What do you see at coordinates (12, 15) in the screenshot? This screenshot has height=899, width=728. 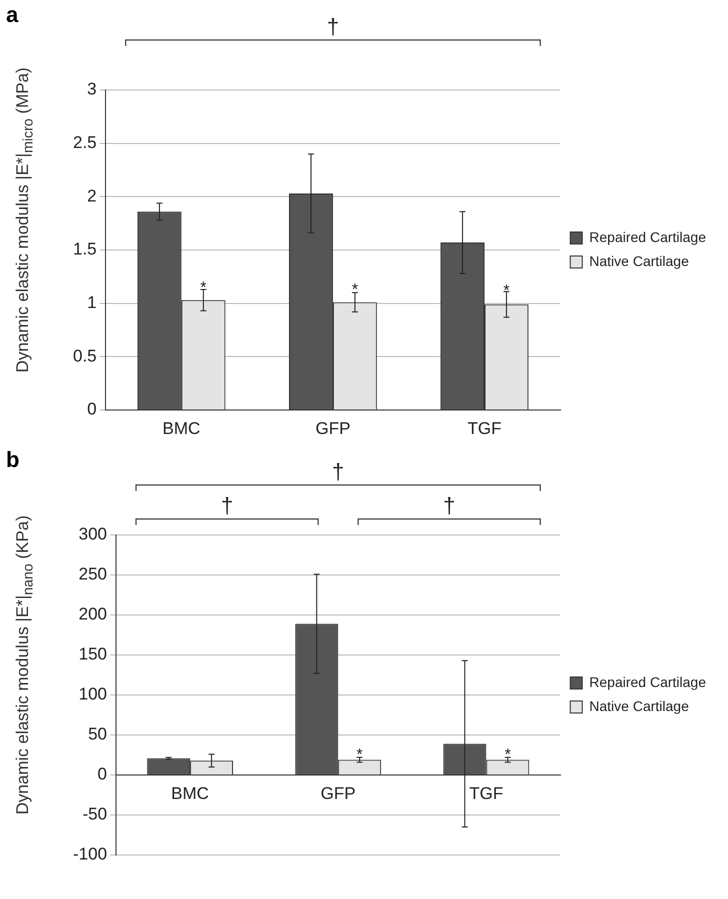 I see `chart-title: a` at bounding box center [12, 15].